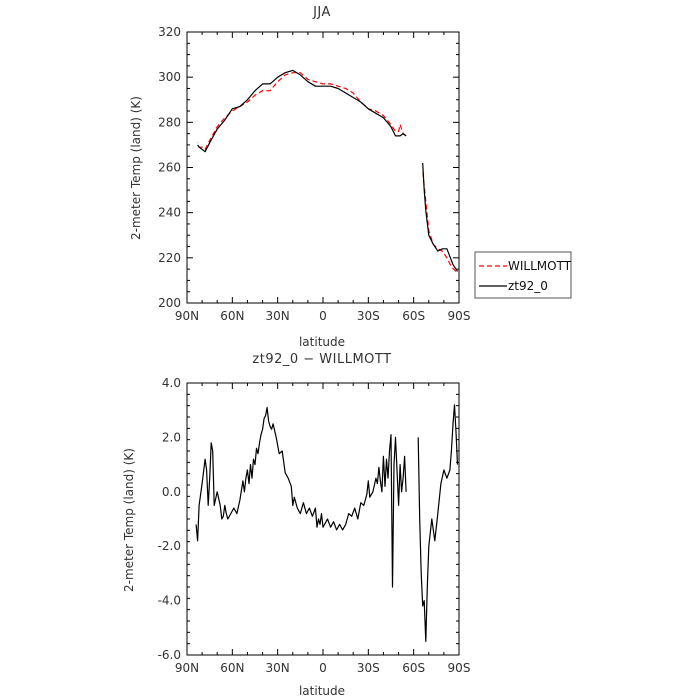 Image resolution: width=700 pixels, height=700 pixels. I want to click on bottom-chart-x-tick-label: 90S, so click(459, 668).